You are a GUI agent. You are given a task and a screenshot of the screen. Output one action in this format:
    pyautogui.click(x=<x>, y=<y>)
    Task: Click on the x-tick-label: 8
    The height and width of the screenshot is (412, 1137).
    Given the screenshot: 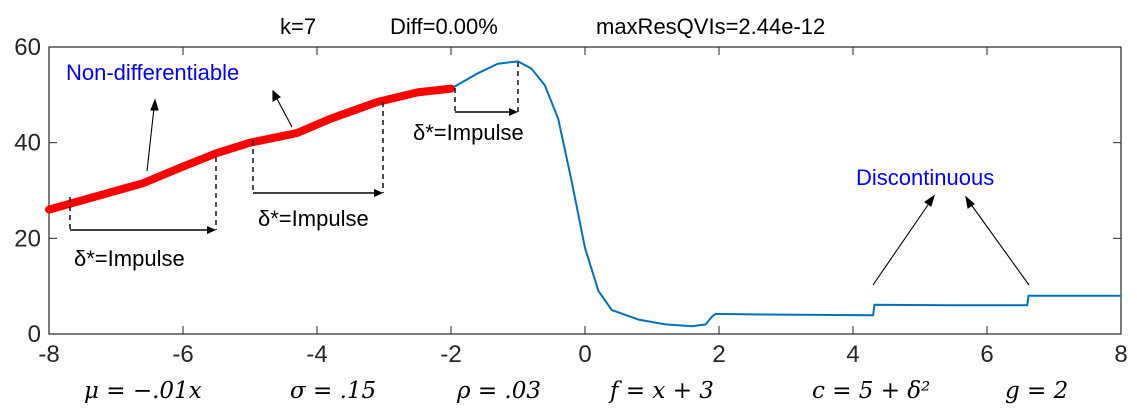 What is the action you would take?
    pyautogui.click(x=1120, y=354)
    